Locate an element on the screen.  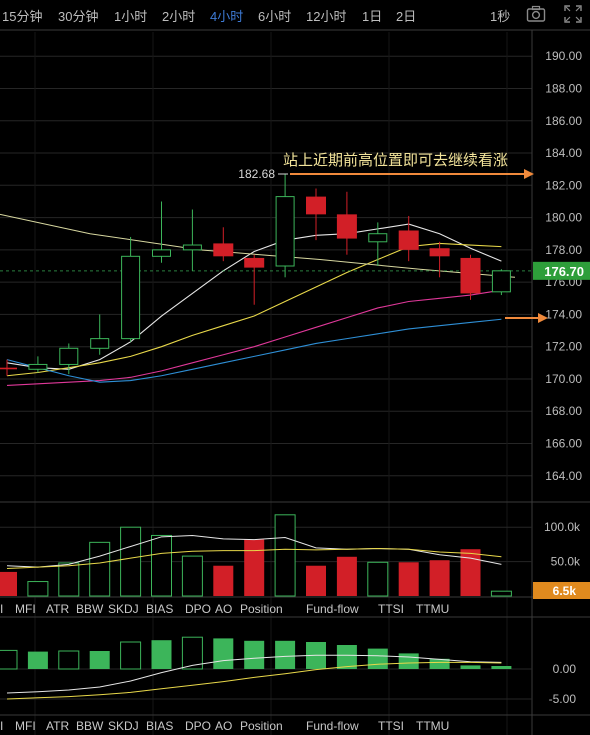
price-tick-label: 168.00 is located at coordinates (563, 411).